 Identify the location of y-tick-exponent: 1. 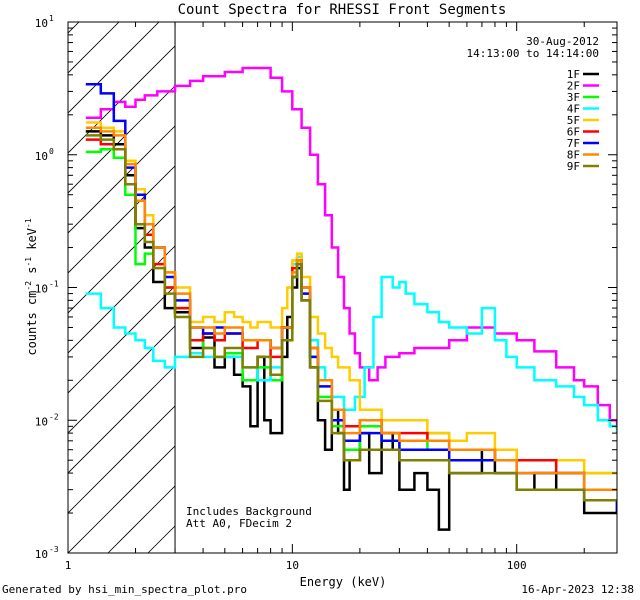
(51, 18).